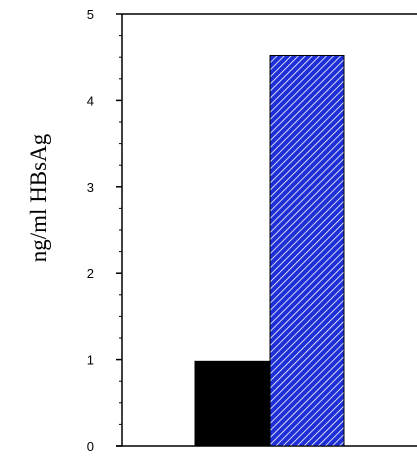 The height and width of the screenshot is (461, 417). Describe the element at coordinates (90, 14) in the screenshot. I see `y-tick-label: 5` at that location.